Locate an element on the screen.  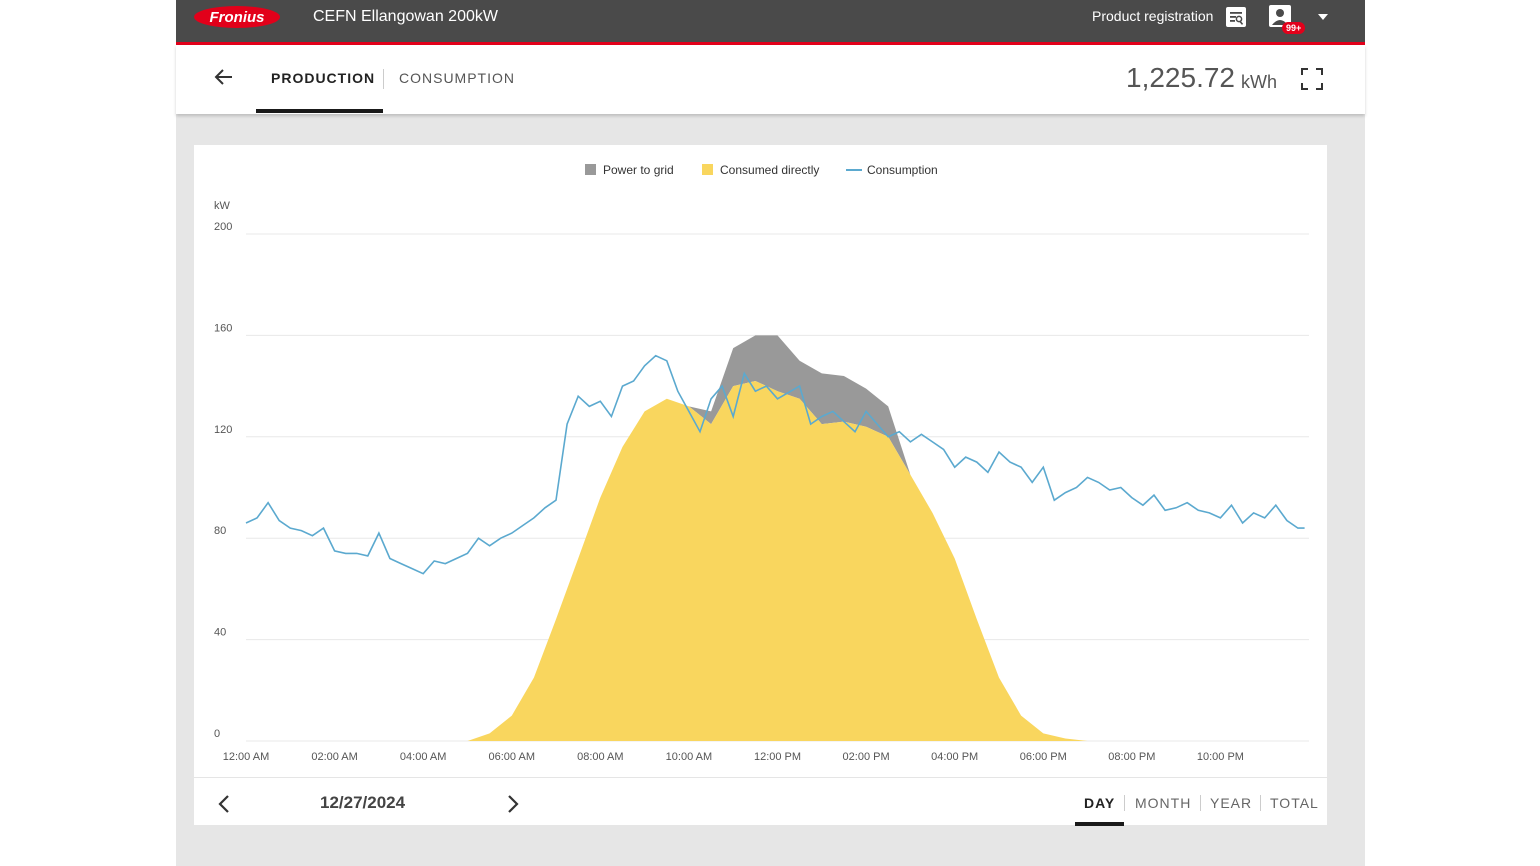
product-registration-link: Product registration is located at coordinates (1153, 16).